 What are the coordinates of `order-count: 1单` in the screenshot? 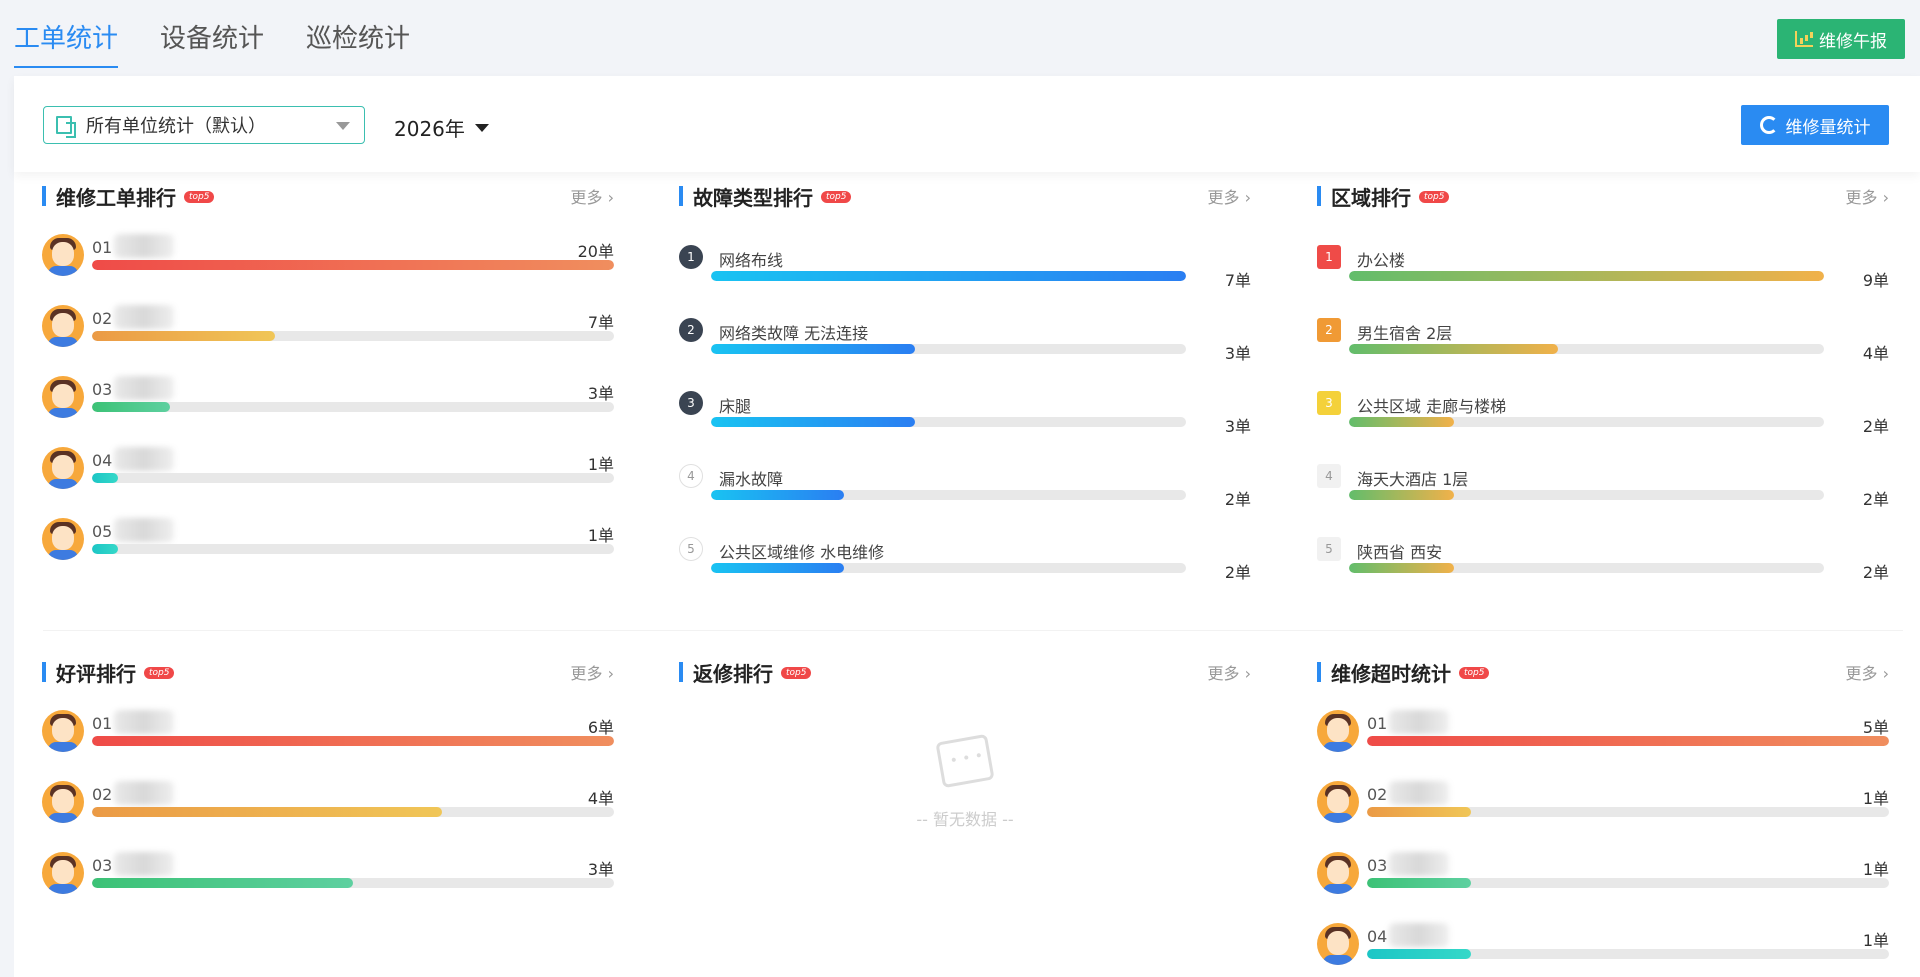 It's located at (600, 535).